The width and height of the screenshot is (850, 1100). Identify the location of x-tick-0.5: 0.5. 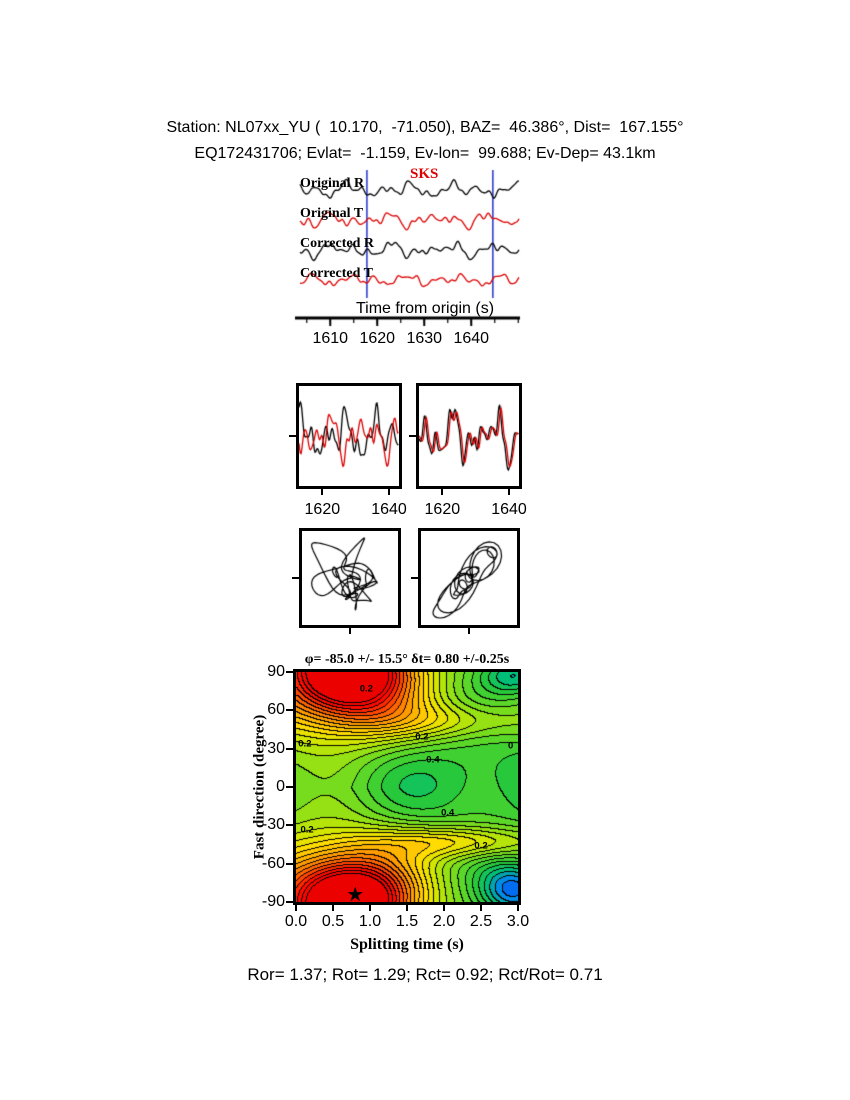
(333, 921).